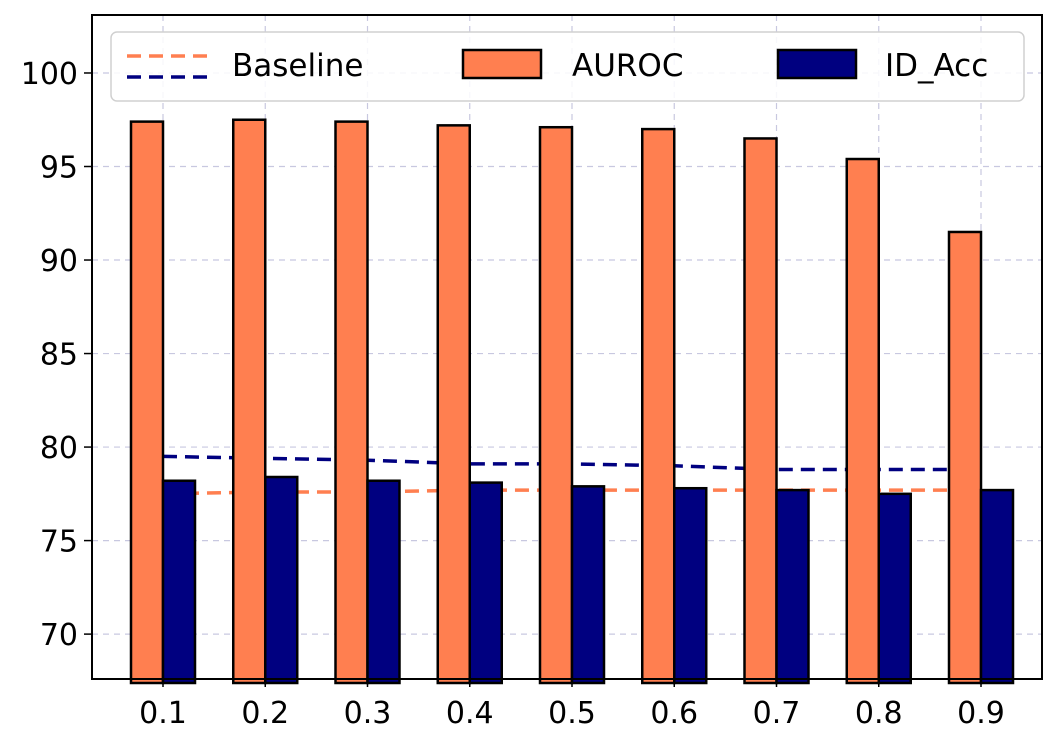  What do you see at coordinates (879, 713) in the screenshot?
I see `x-tick-label: 0.8` at bounding box center [879, 713].